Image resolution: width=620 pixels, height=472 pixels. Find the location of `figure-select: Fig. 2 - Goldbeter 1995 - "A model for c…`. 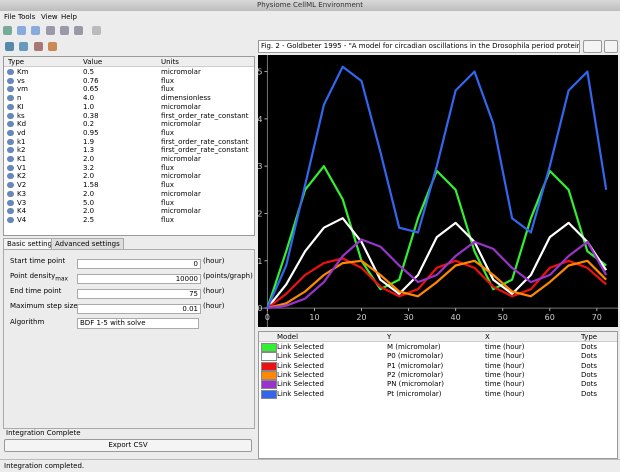

figure-select: Fig. 2 - Goldbeter 1995 - "A model for c… is located at coordinates (419, 46).